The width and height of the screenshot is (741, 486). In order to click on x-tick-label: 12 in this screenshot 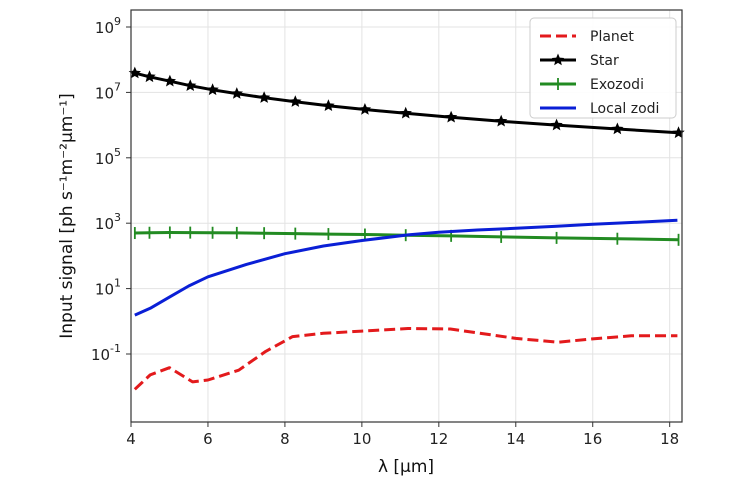, I will do `click(438, 439)`.